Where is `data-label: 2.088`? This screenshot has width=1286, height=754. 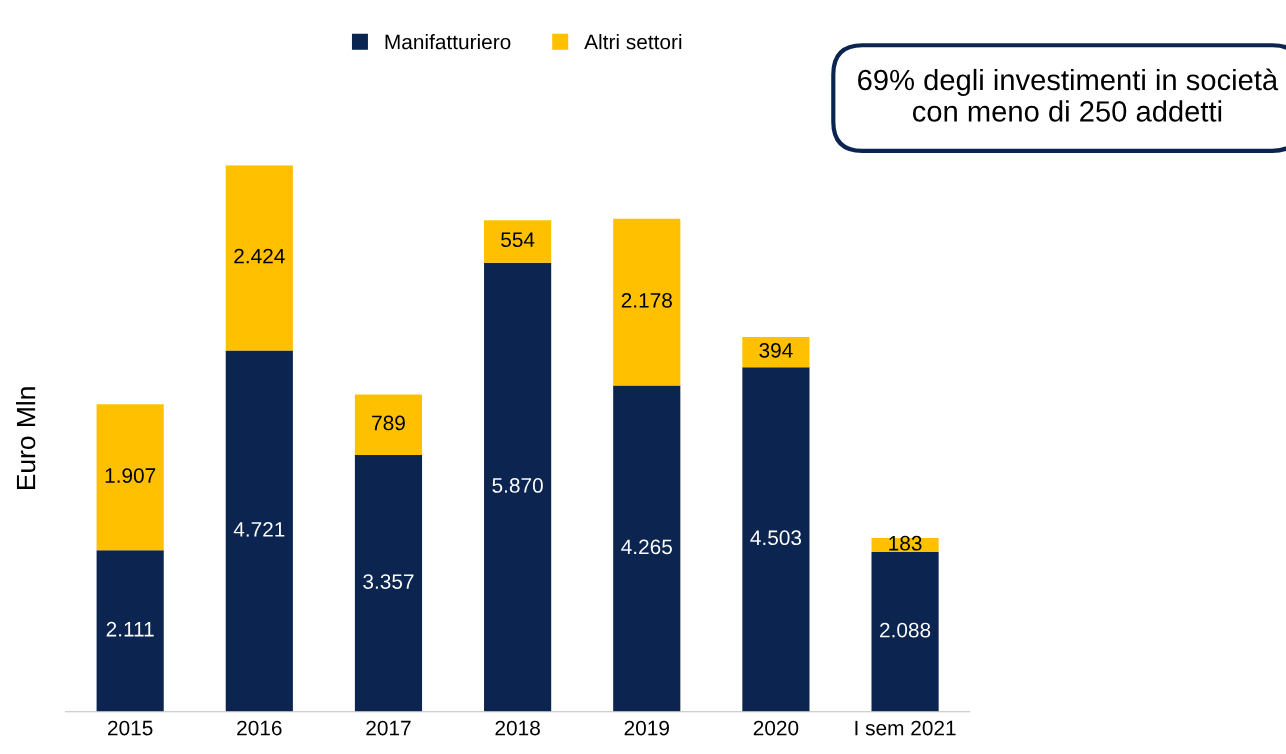
data-label: 2.088 is located at coordinates (905, 630).